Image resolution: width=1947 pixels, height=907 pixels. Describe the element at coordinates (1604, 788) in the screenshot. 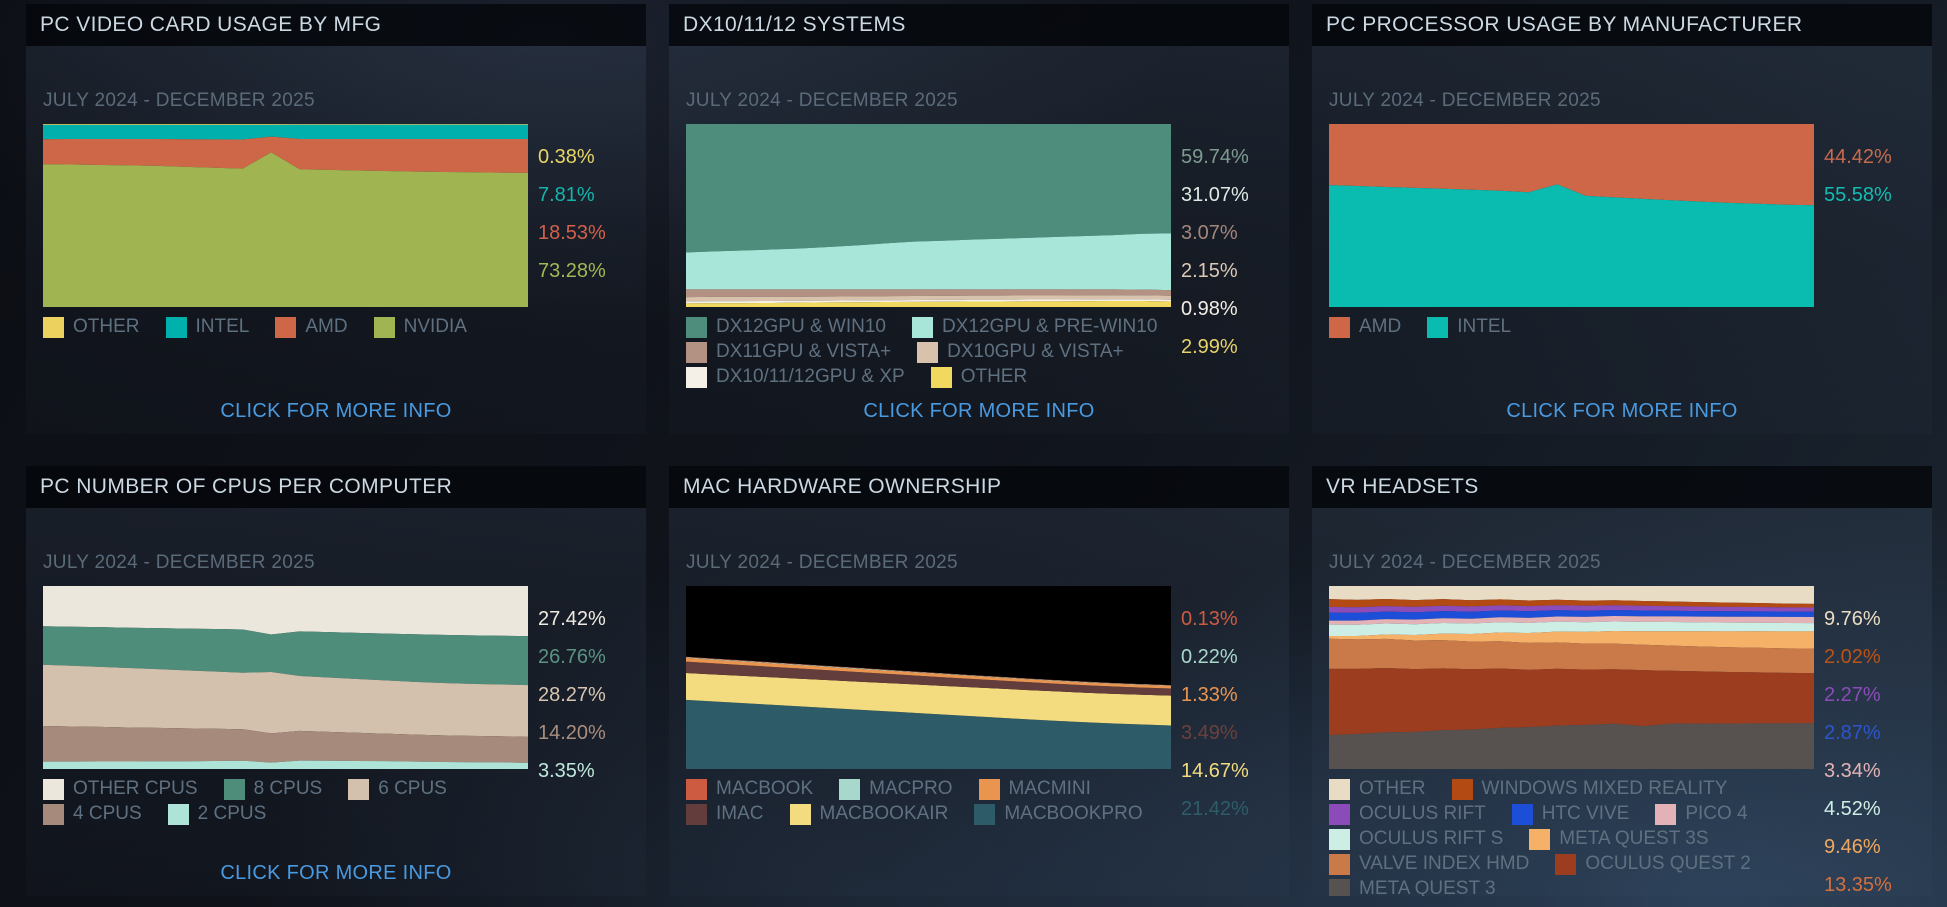

I see `legend-label: WINDOWS MIXED REALITY` at that location.